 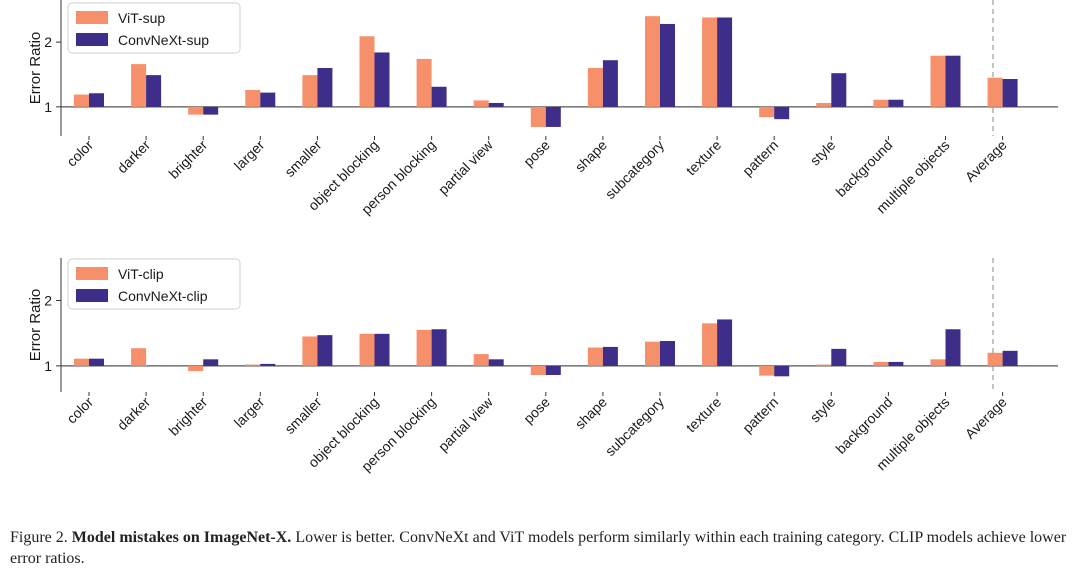 I want to click on bar-convnext-sup-texture, so click(x=725, y=62).